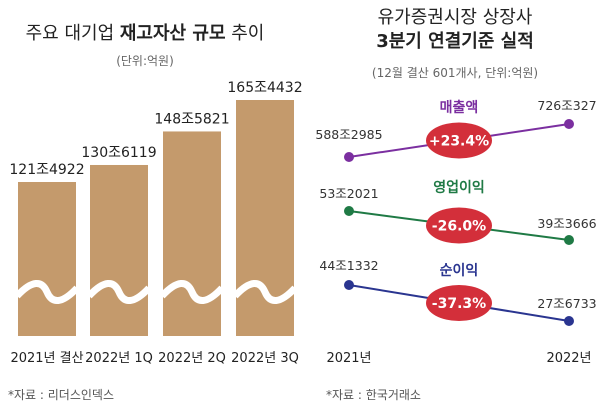  I want to click on right-chart-title: 유가증권시장 상장사 3분기 연결기준 실적, so click(455, 30).